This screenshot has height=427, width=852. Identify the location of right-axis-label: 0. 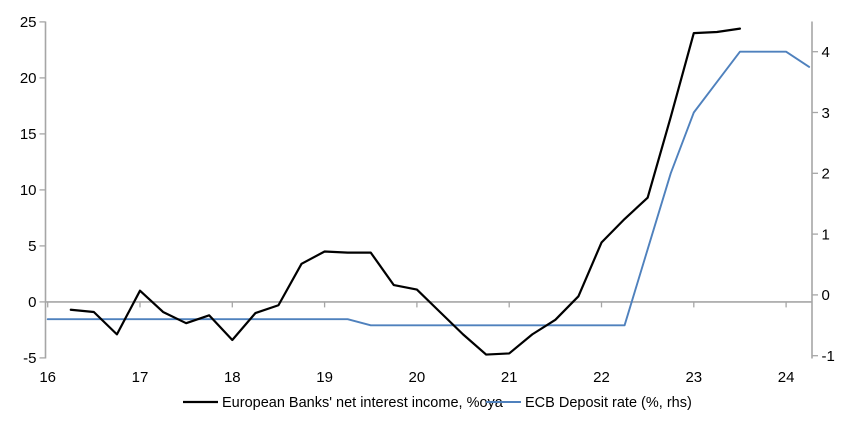
(826, 295).